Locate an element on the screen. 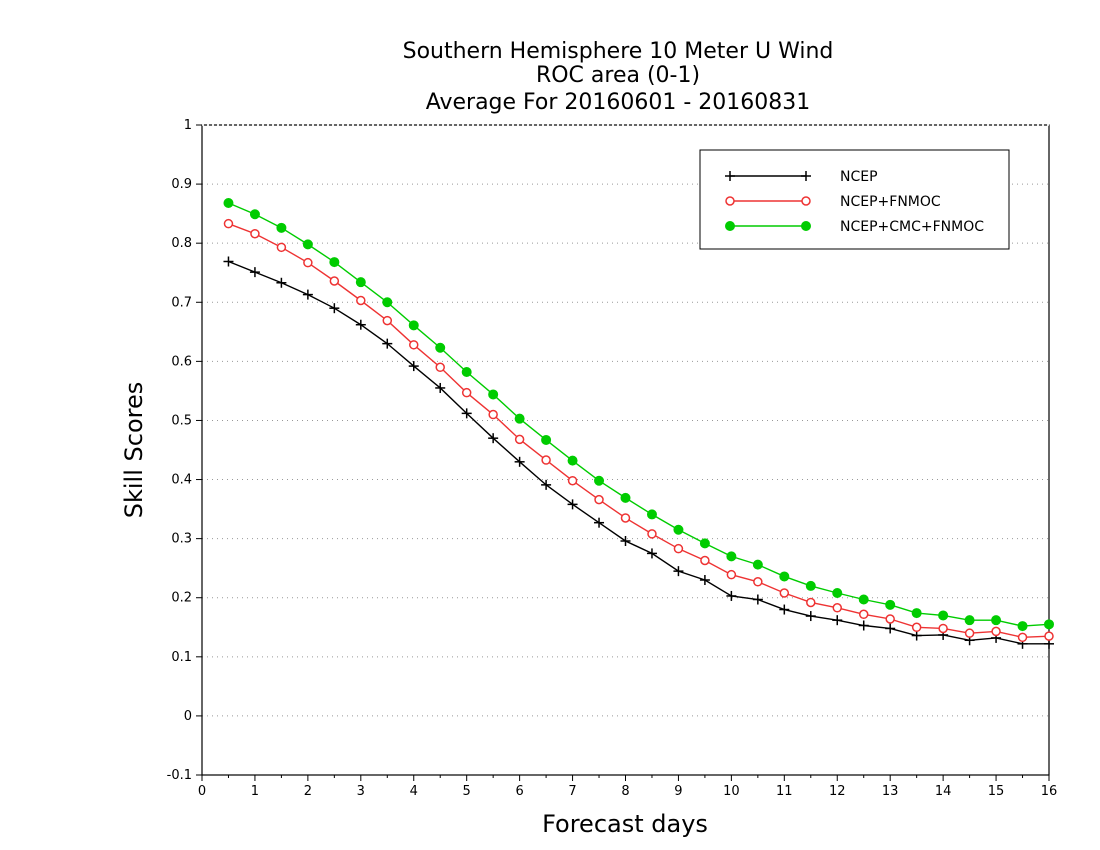  x-tick-label: 13 is located at coordinates (890, 791).